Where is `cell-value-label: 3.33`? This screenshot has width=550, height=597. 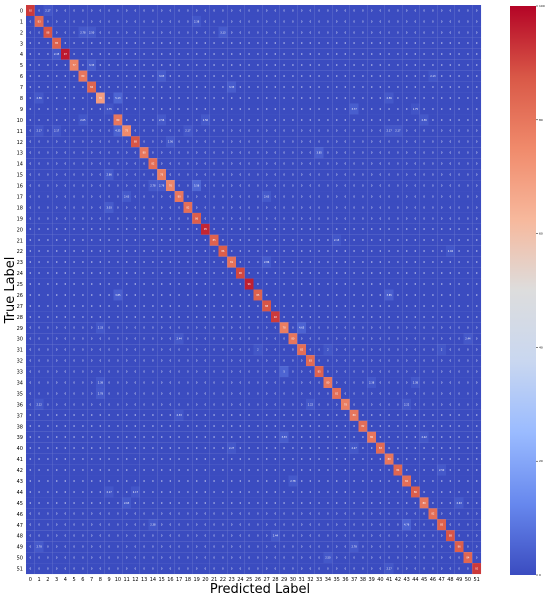
cell-value-label: 3.33 is located at coordinates (92, 65).